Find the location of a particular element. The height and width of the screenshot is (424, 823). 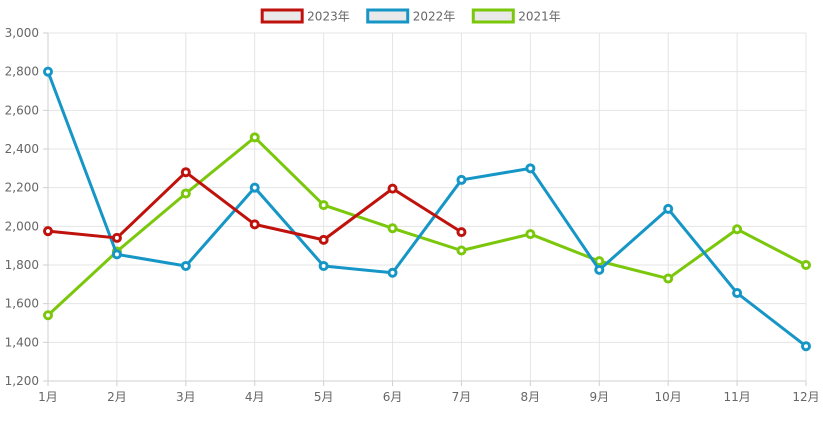

y-tick-label: 2,600 is located at coordinates (22, 110).